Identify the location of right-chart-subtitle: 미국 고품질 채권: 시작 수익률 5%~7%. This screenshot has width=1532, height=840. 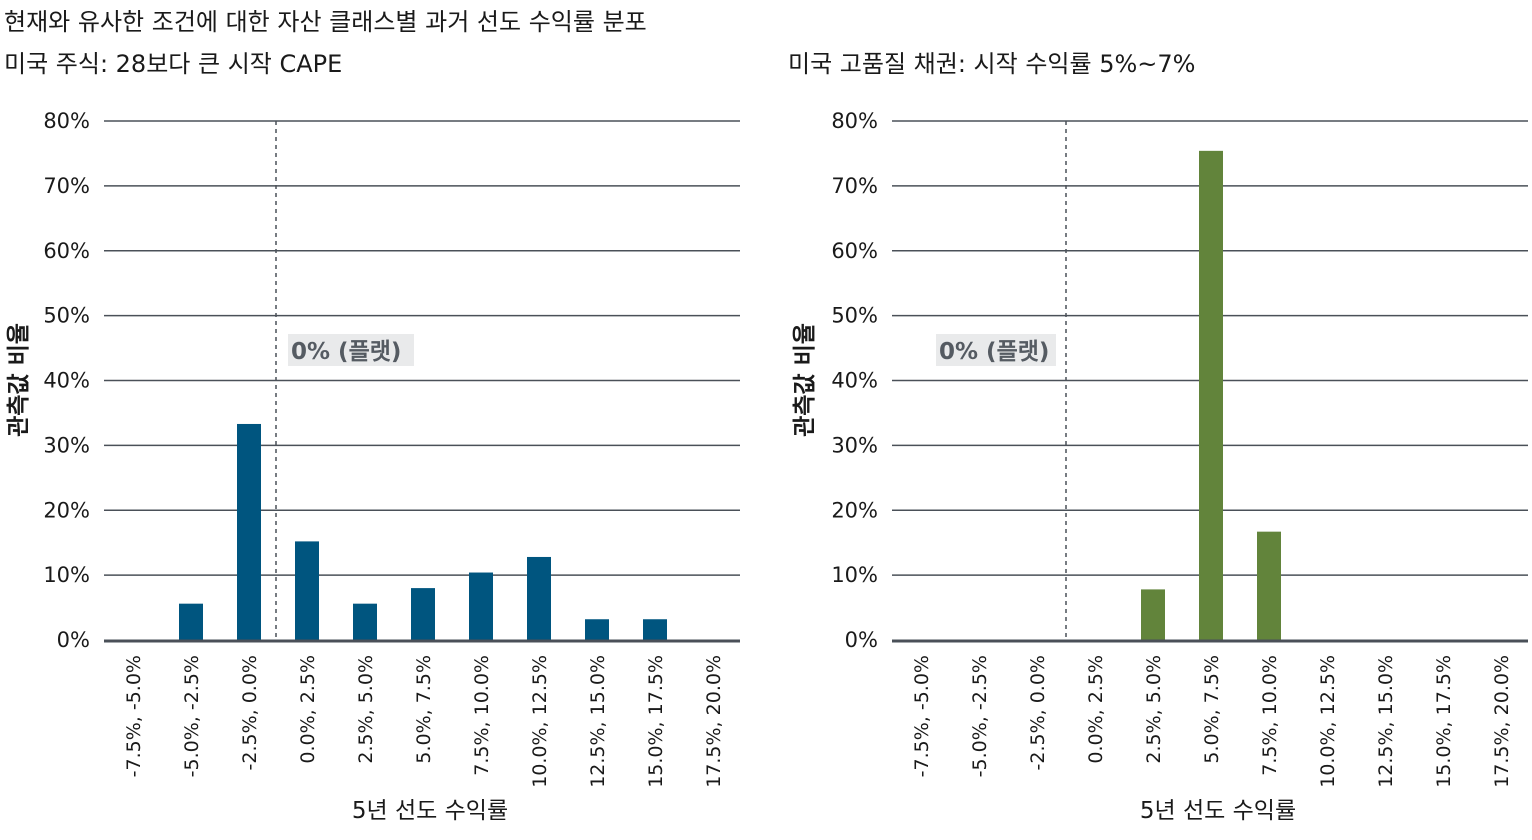
(992, 64).